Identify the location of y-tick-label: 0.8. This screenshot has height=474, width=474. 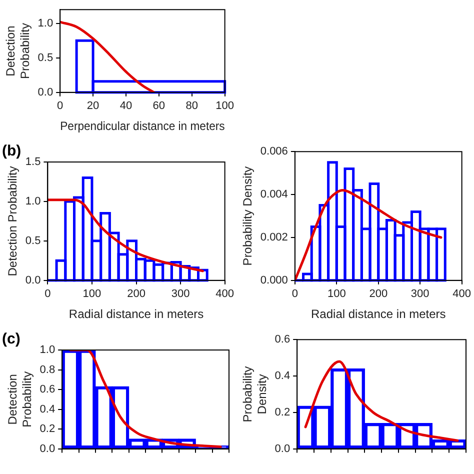
(48, 370).